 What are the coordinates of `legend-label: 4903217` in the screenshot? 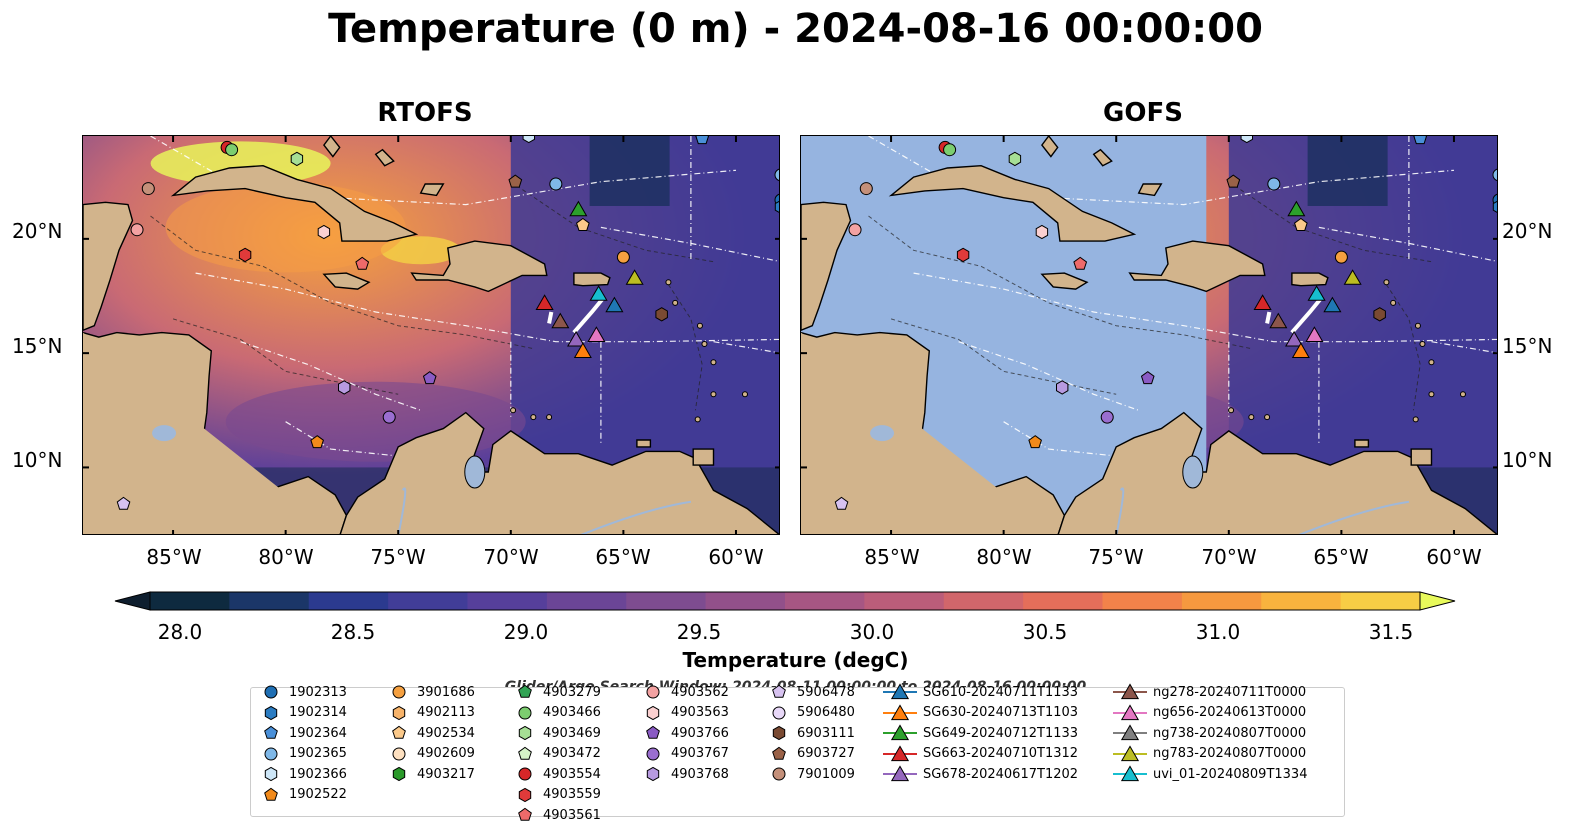 It's located at (446, 774).